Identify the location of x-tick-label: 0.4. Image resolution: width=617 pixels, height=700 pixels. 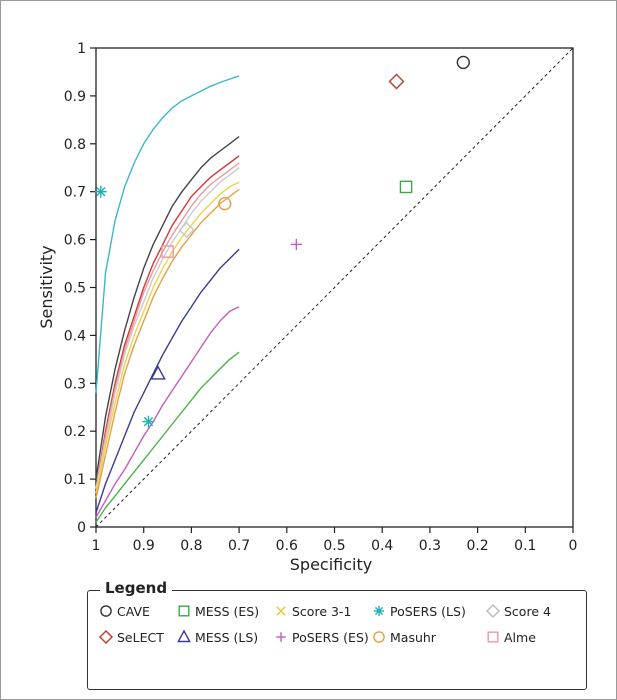
(382, 546).